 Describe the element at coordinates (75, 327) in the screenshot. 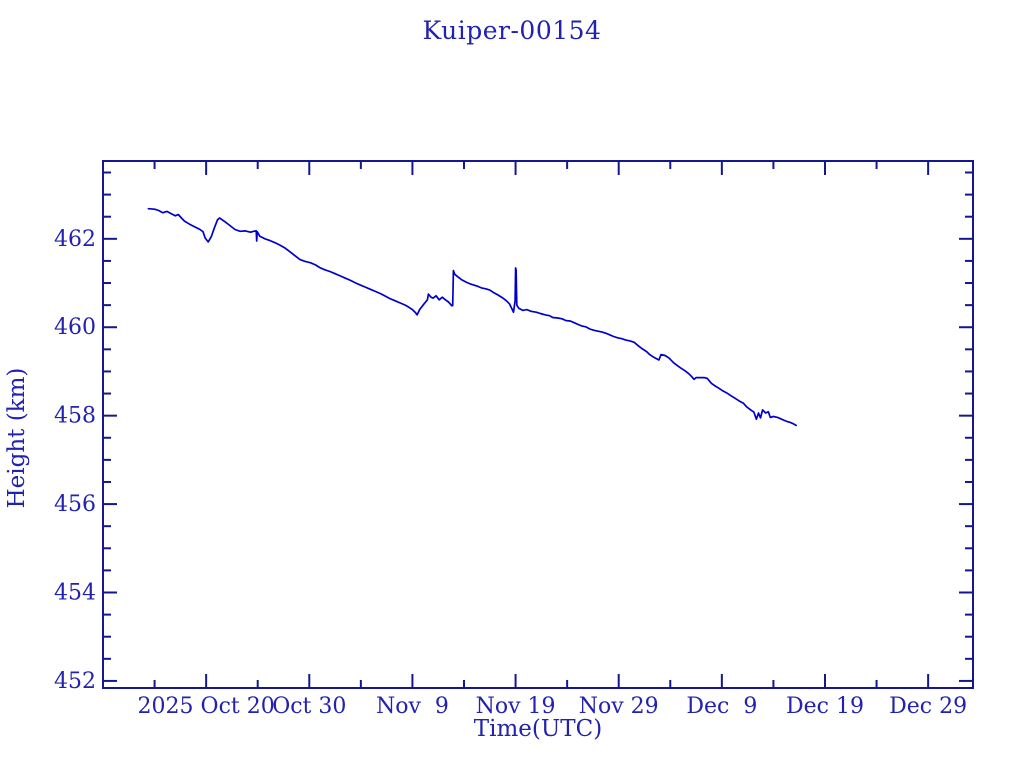

I see `y-tick-label: 460` at that location.